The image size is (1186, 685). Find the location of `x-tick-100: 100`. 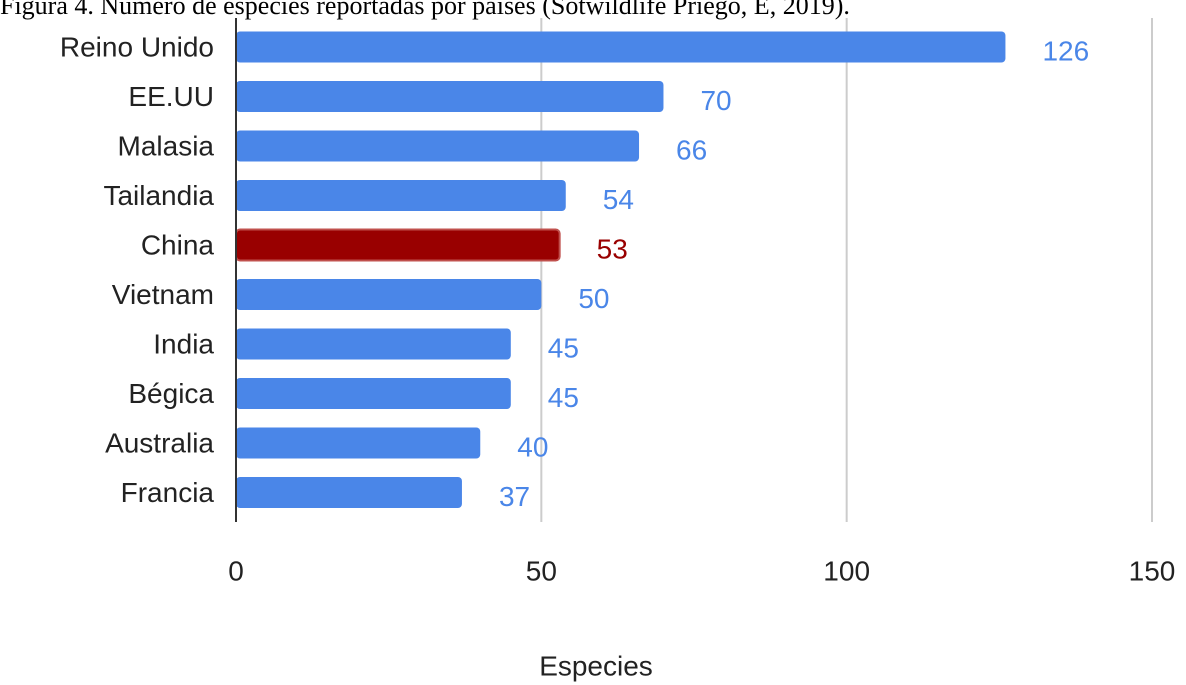

x-tick-100: 100 is located at coordinates (846, 571).